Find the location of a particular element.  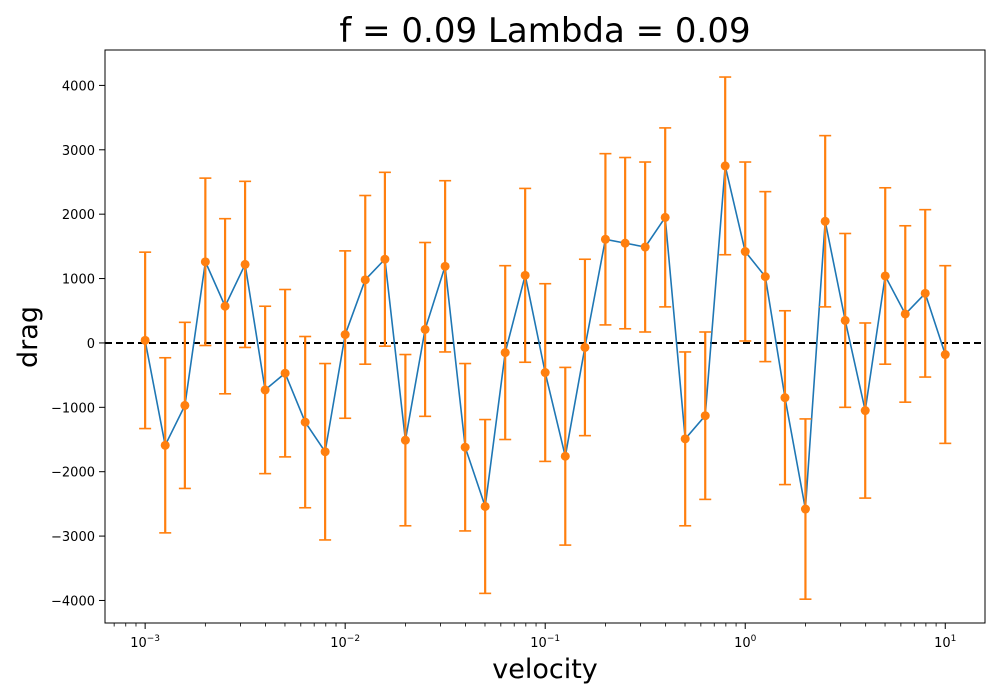

y-tick-label: 2000 is located at coordinates (78, 215).